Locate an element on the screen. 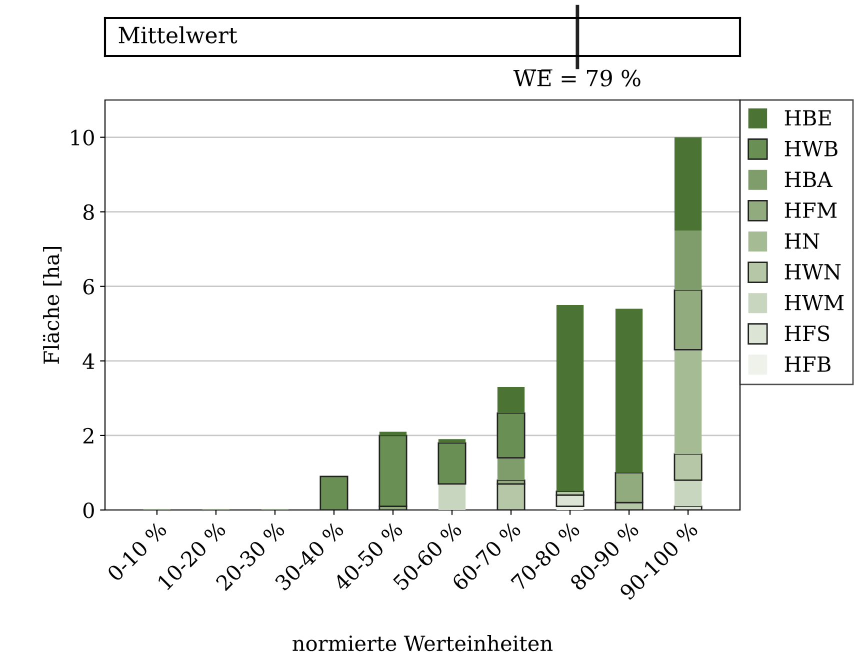 This screenshot has height=666, width=854. legend-label: HWM is located at coordinates (814, 302).